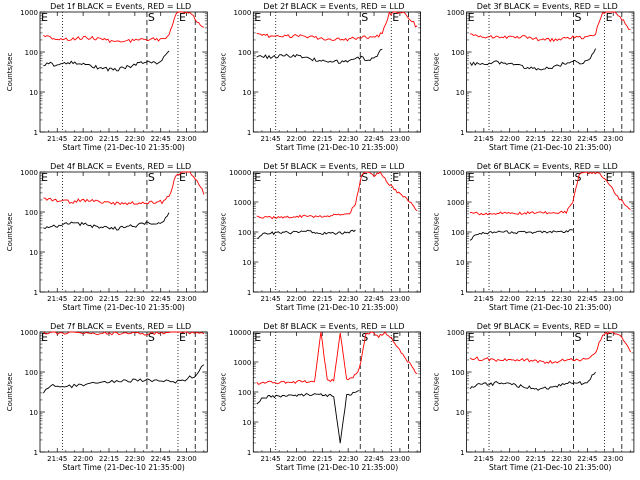 This screenshot has width=640, height=480. What do you see at coordinates (547, 166) in the screenshot?
I see `panel-title: Det 6f BLACK = Events, RED = LLD` at bounding box center [547, 166].